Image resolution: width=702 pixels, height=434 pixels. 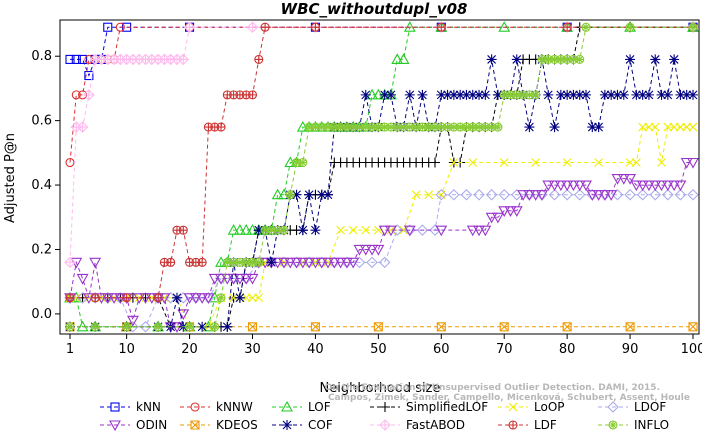 I want to click on legend-label: LDF, so click(x=545, y=425).